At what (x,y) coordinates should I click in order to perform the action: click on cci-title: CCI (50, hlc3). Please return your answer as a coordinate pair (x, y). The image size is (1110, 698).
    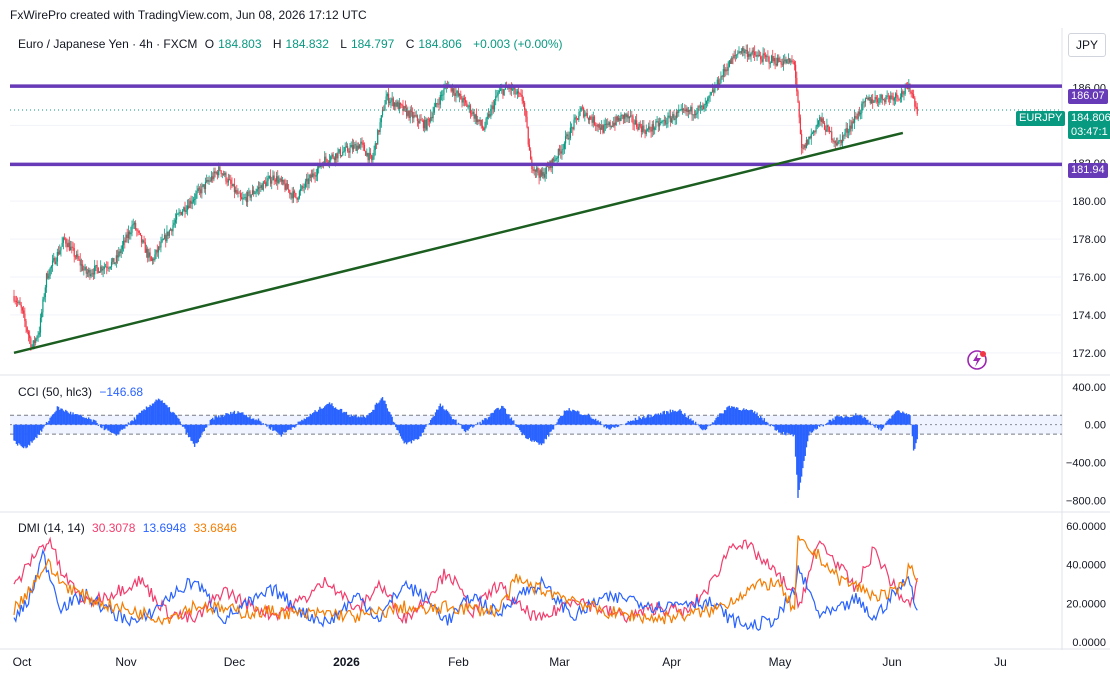
    Looking at the image, I should click on (55, 392).